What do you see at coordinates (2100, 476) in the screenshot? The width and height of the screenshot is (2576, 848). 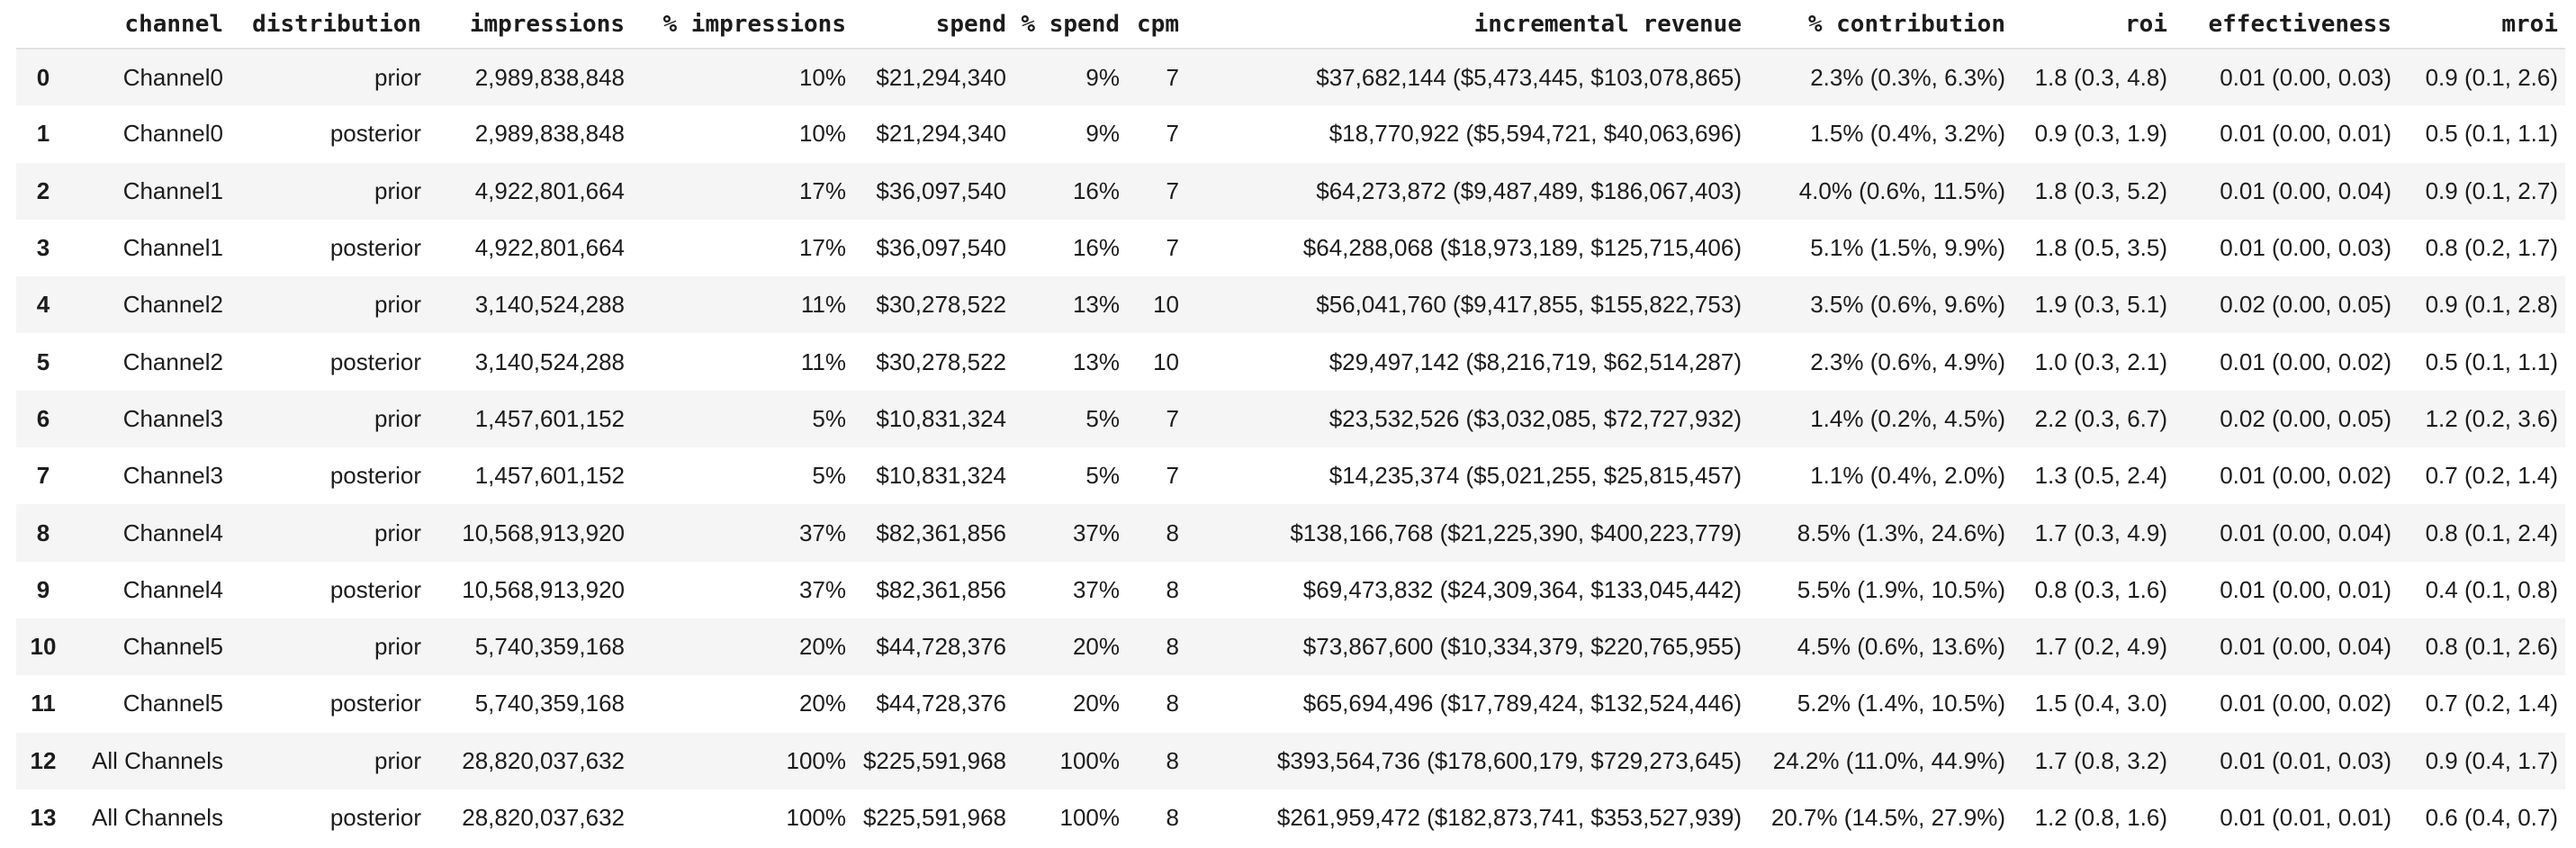 I see `cell-roi: 1.3 (0.5, 2.4)` at bounding box center [2100, 476].